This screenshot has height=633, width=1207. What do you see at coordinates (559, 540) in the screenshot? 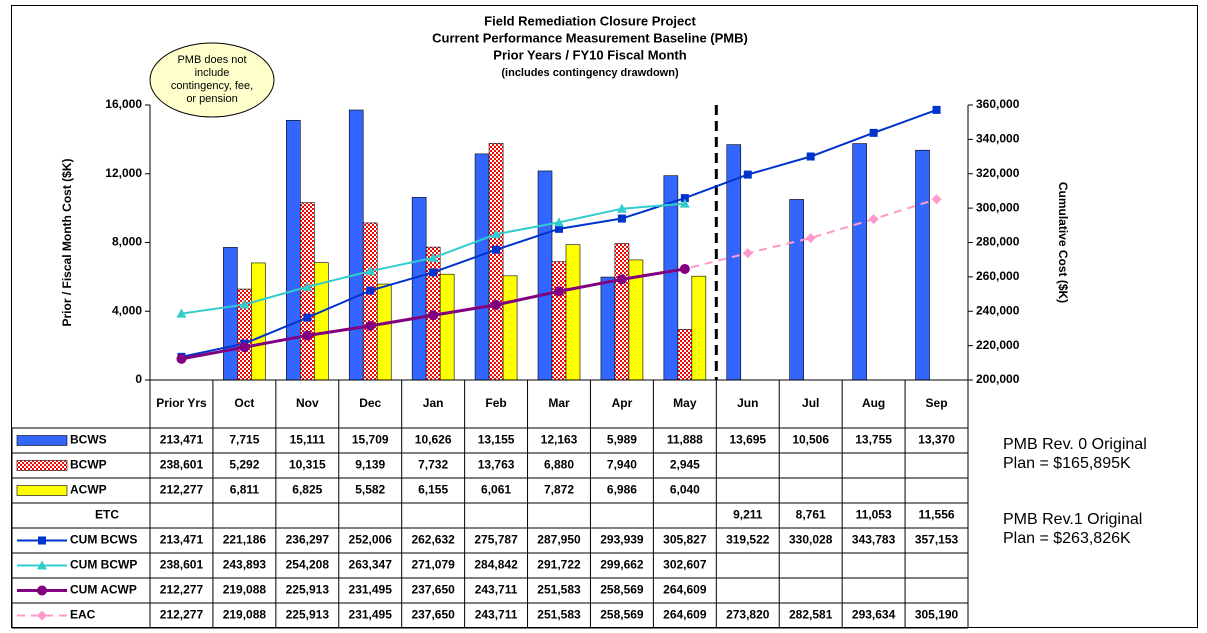
I see `table-cell: 287,950` at bounding box center [559, 540].